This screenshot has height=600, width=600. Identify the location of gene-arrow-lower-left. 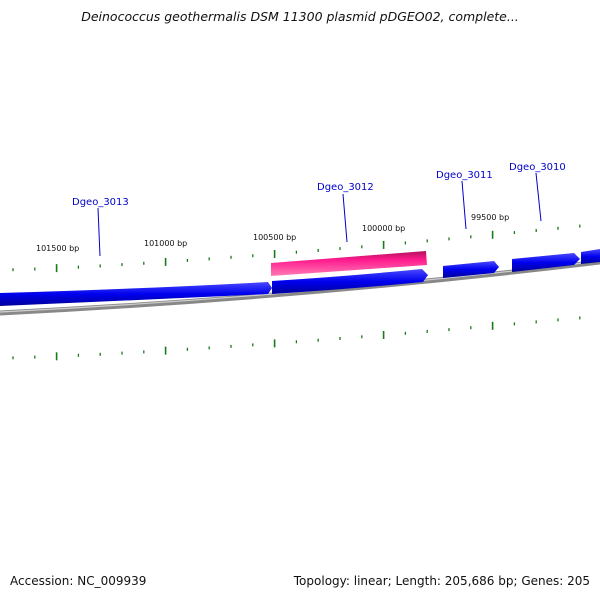
(136, 294).